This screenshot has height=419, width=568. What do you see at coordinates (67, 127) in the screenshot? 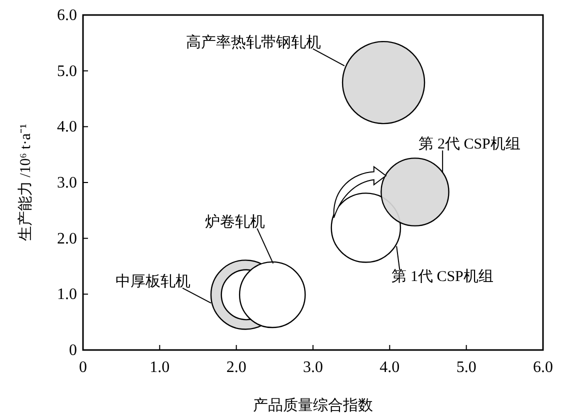
I see `y-tick-label: 4.0` at bounding box center [67, 127].